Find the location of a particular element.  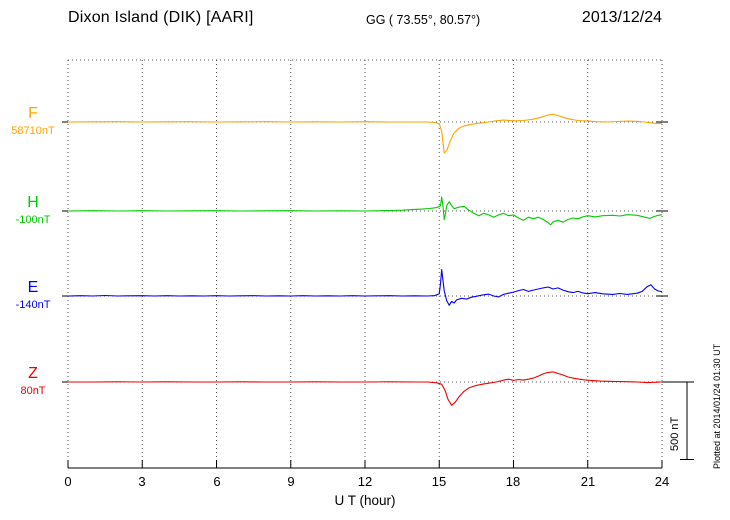

x-tick-label: 15 is located at coordinates (439, 481).